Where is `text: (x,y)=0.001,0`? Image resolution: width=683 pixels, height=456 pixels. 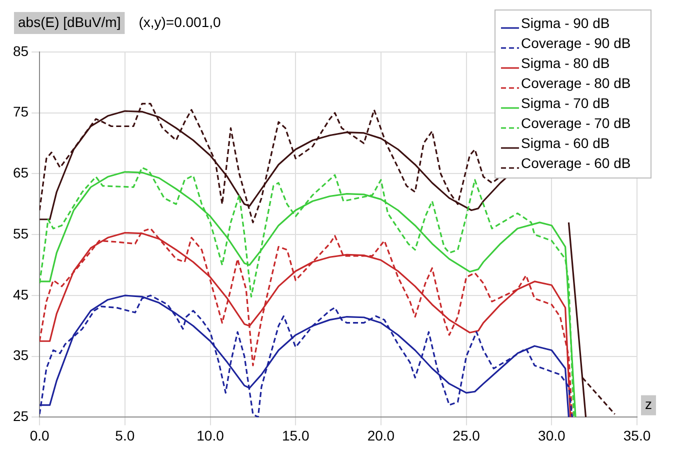
text: (x,y)=0.001,0 is located at coordinates (180, 22).